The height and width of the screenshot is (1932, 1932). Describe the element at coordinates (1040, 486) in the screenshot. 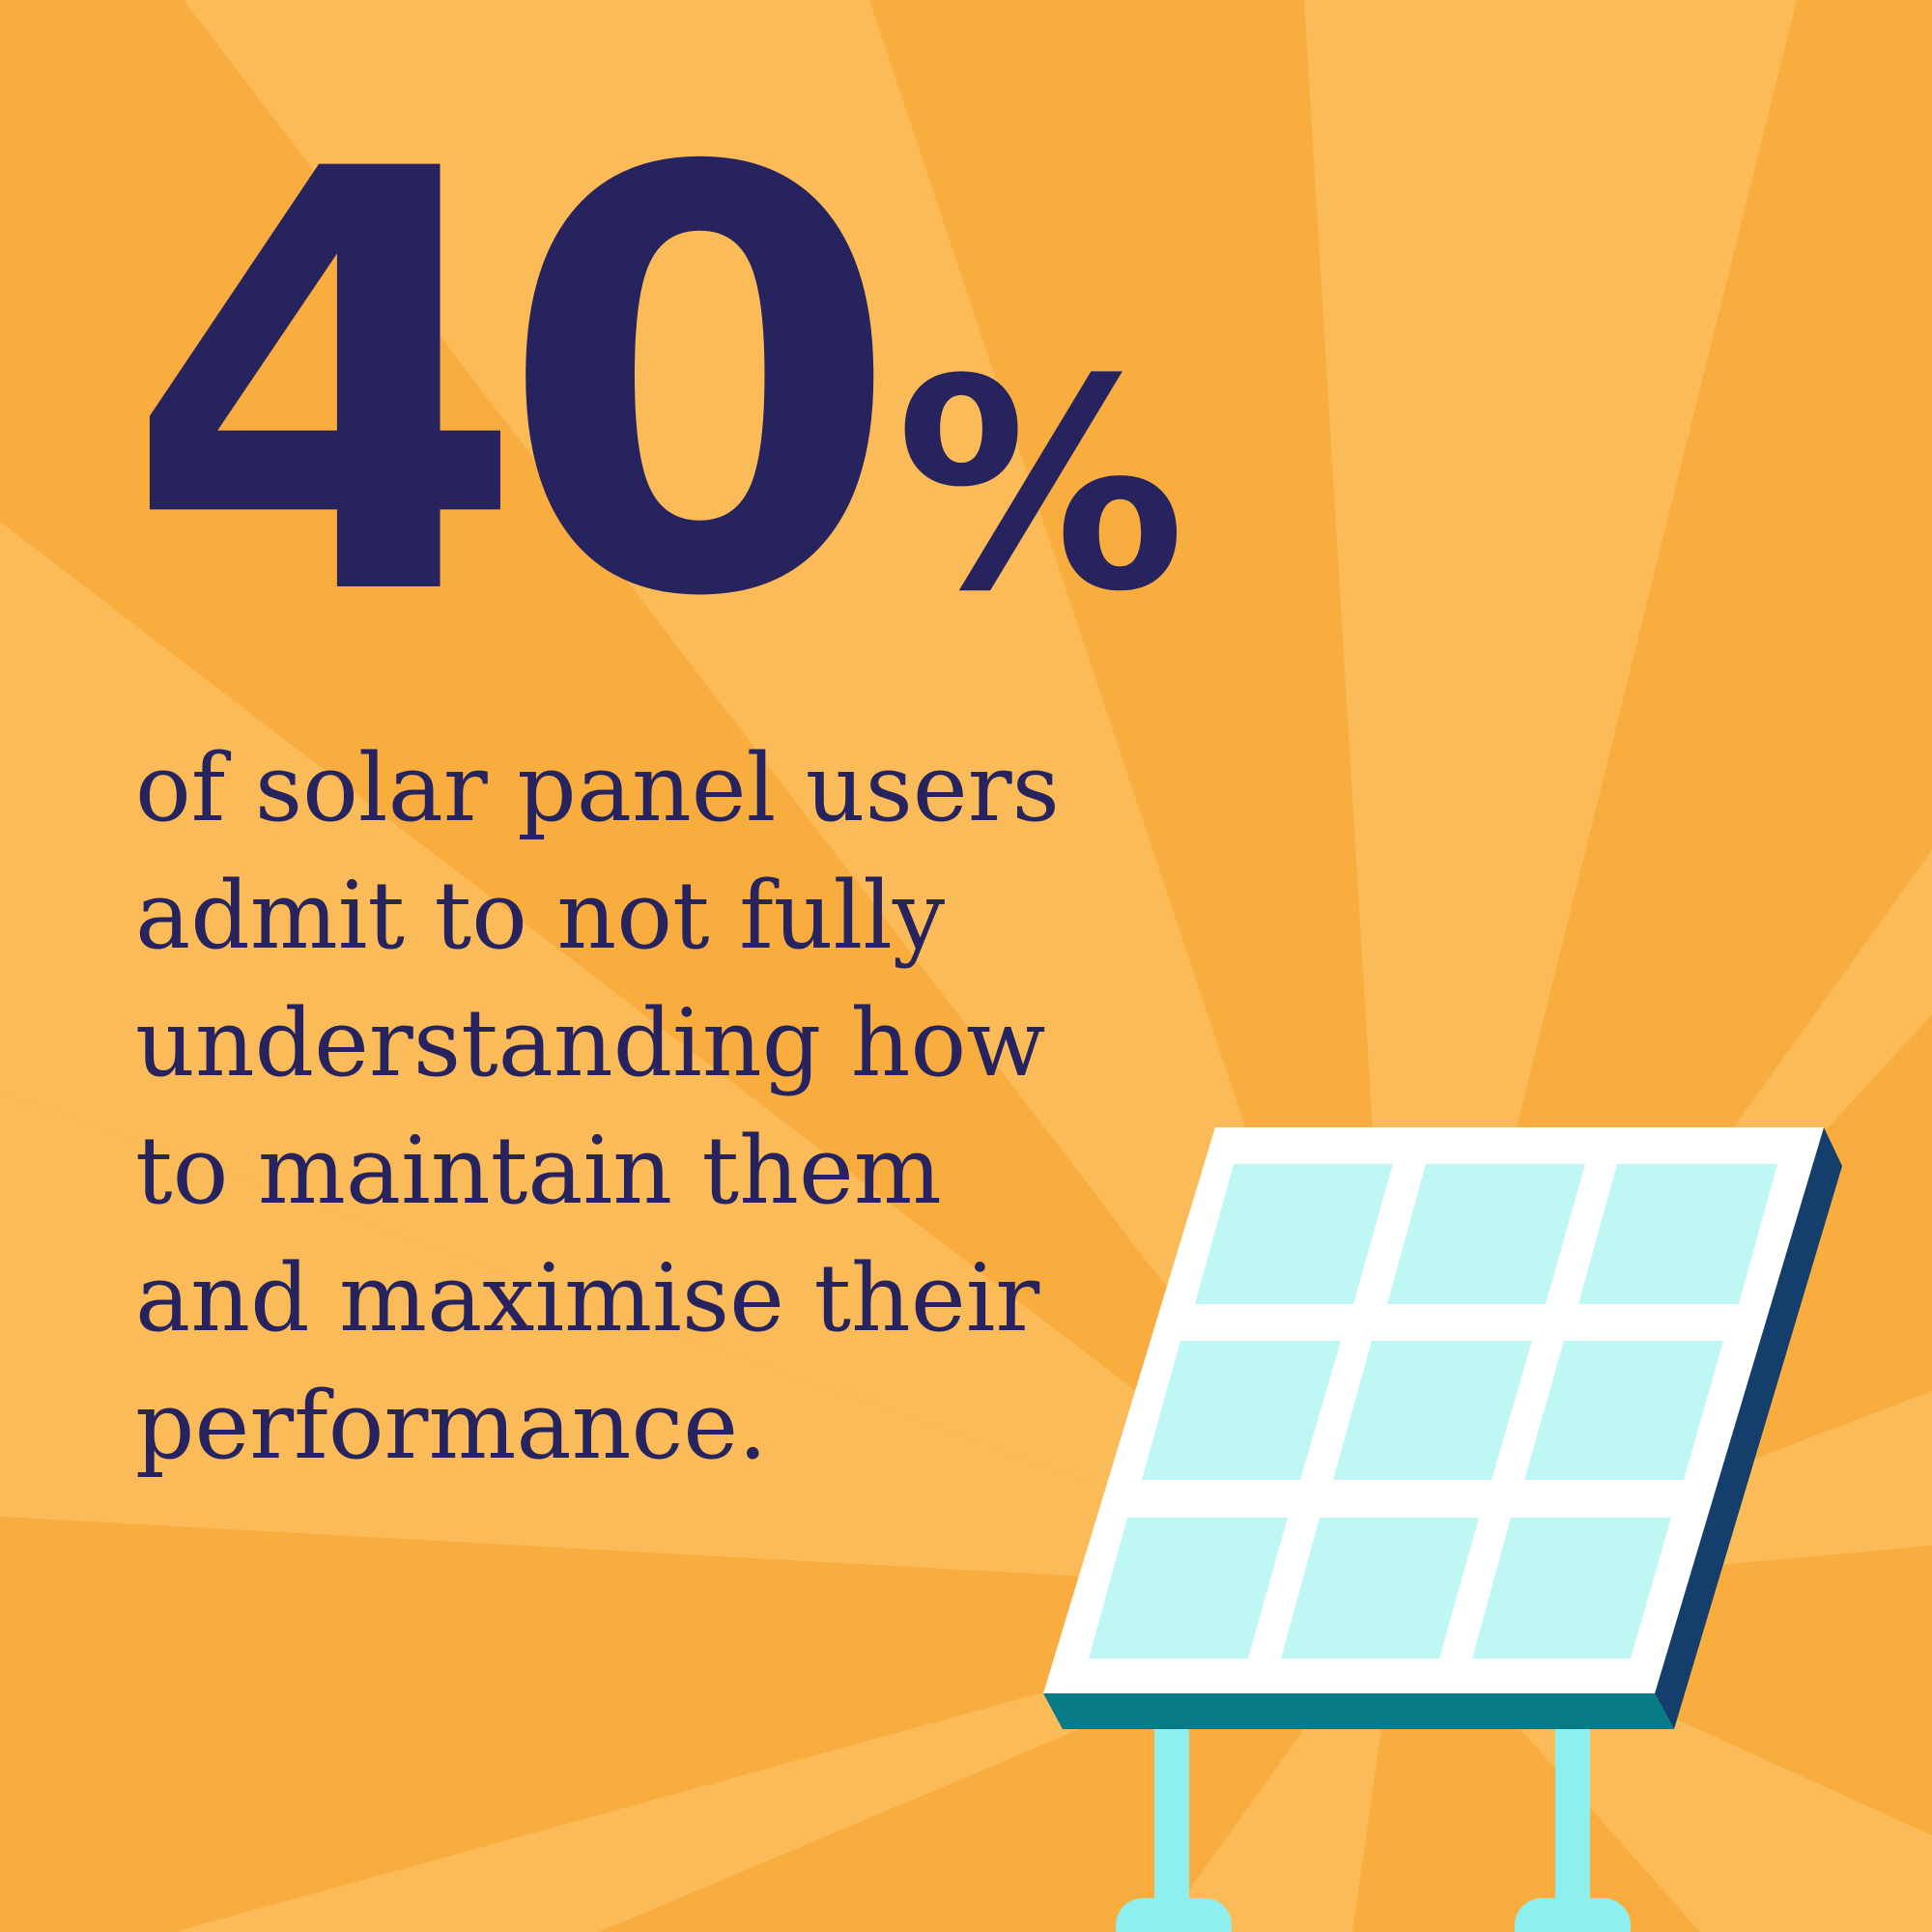

I see `stat-percent-sign: %` at that location.